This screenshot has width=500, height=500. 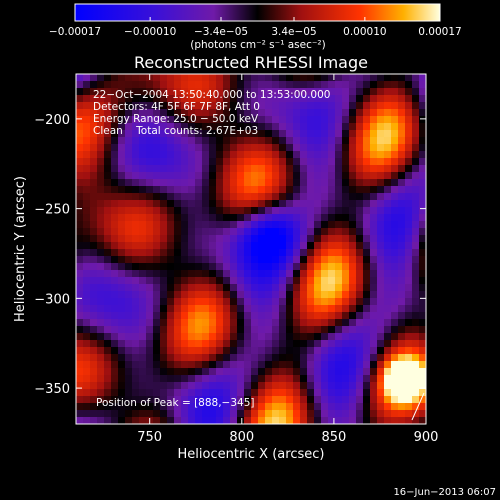 What do you see at coordinates (333, 437) in the screenshot?
I see `x-tick-label: 850` at bounding box center [333, 437].